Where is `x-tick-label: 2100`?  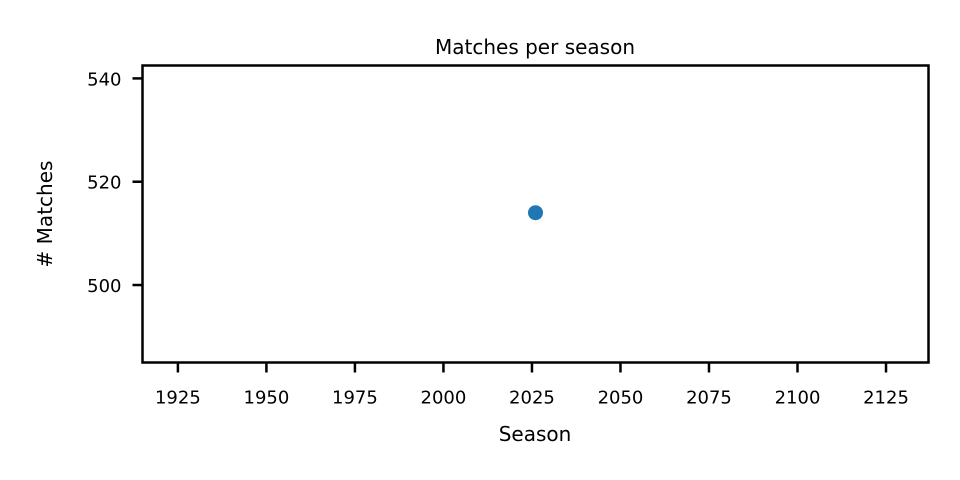
x-tick-label: 2100 is located at coordinates (798, 398).